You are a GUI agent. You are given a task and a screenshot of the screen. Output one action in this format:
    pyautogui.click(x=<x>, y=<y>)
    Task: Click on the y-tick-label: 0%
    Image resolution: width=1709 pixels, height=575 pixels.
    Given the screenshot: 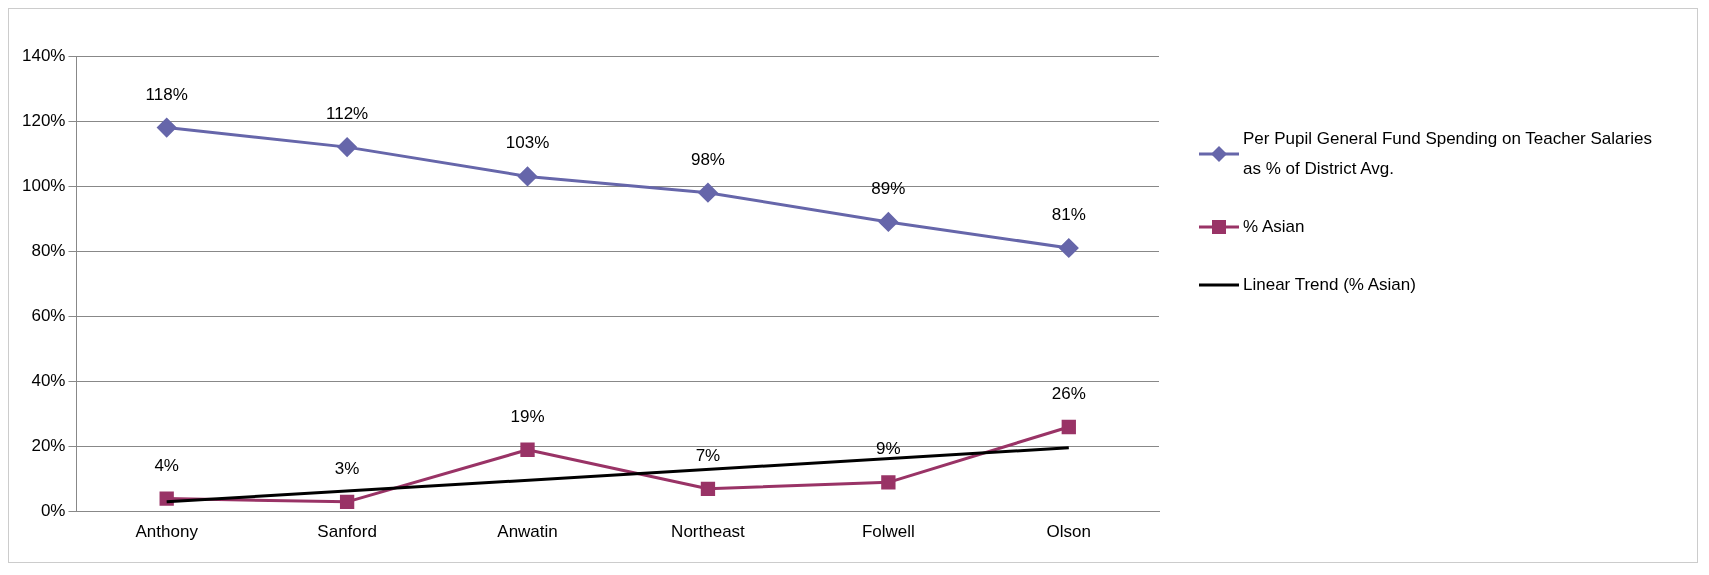 What is the action you would take?
    pyautogui.click(x=53, y=510)
    